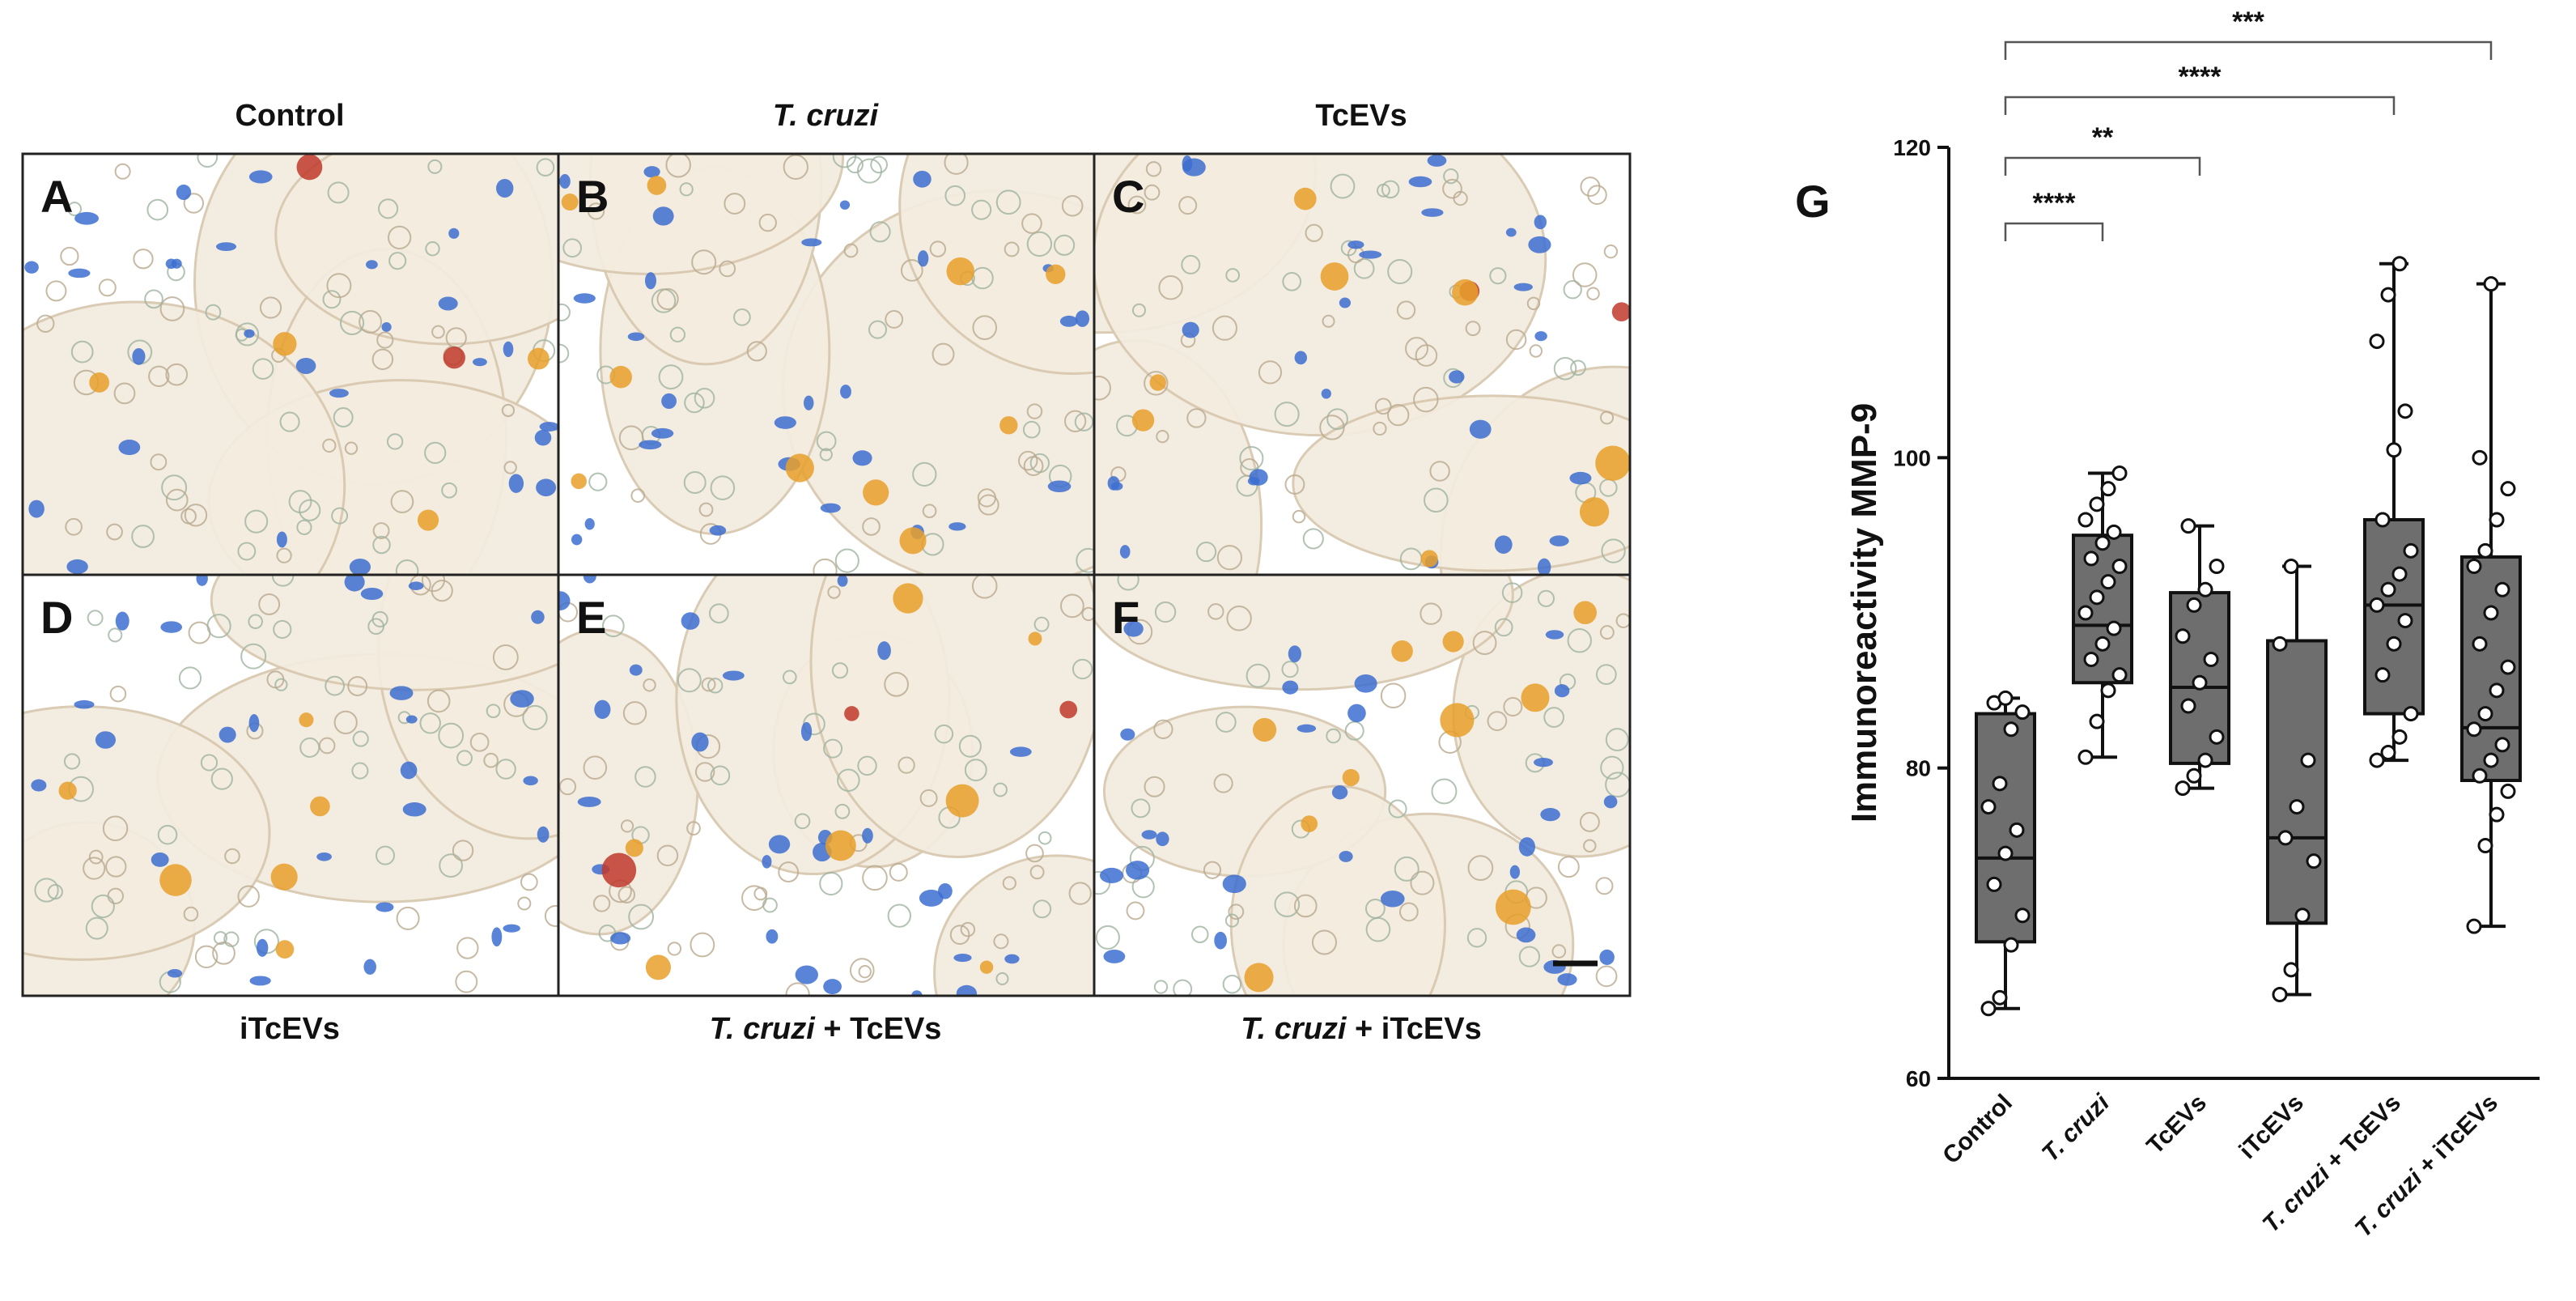 This screenshot has width=2576, height=1301. Describe the element at coordinates (2389, 1204) in the screenshot. I see `x-tick-label-italic: T. cruzi` at that location.